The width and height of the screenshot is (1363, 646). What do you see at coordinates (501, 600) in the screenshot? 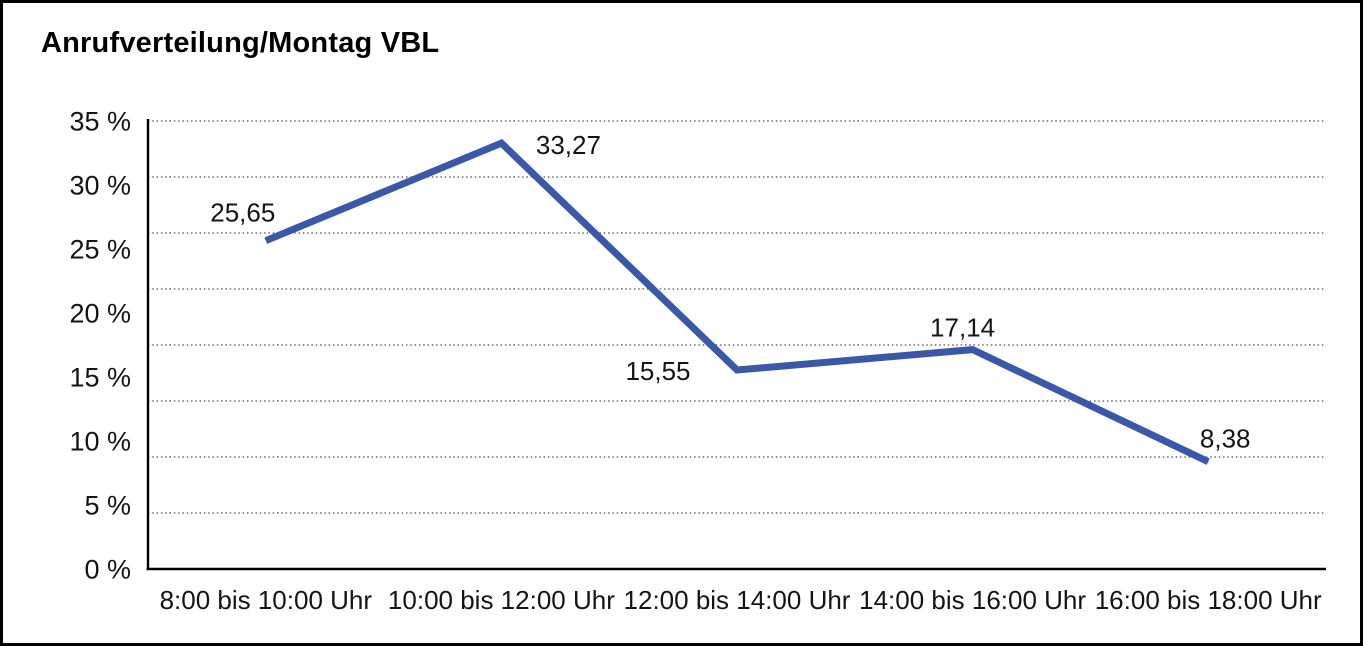
I see `x-category-label: 10:00 bis 12:00 Uhr` at bounding box center [501, 600].